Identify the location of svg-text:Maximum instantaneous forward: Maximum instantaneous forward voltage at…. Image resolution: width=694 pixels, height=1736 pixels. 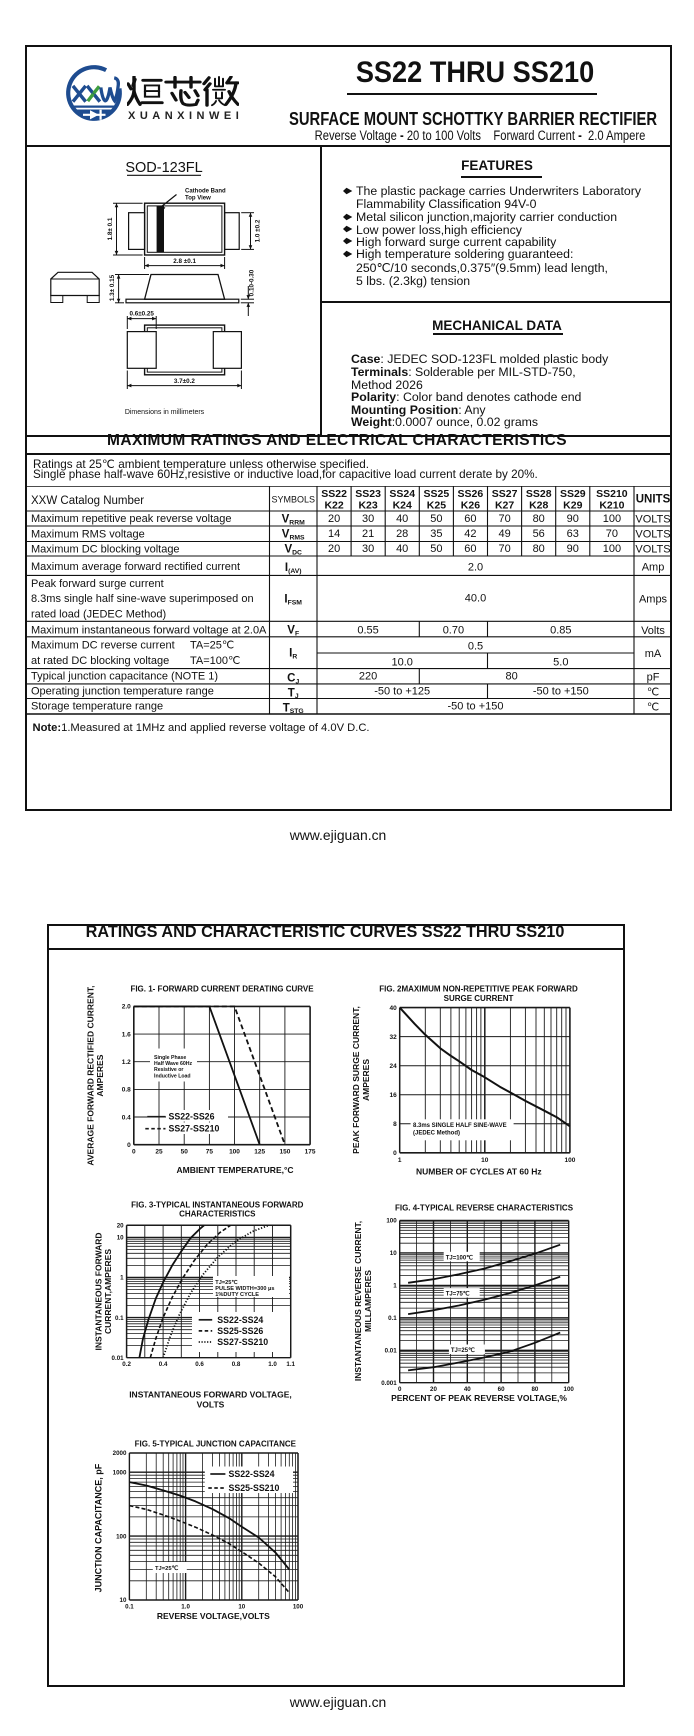
(149, 630).